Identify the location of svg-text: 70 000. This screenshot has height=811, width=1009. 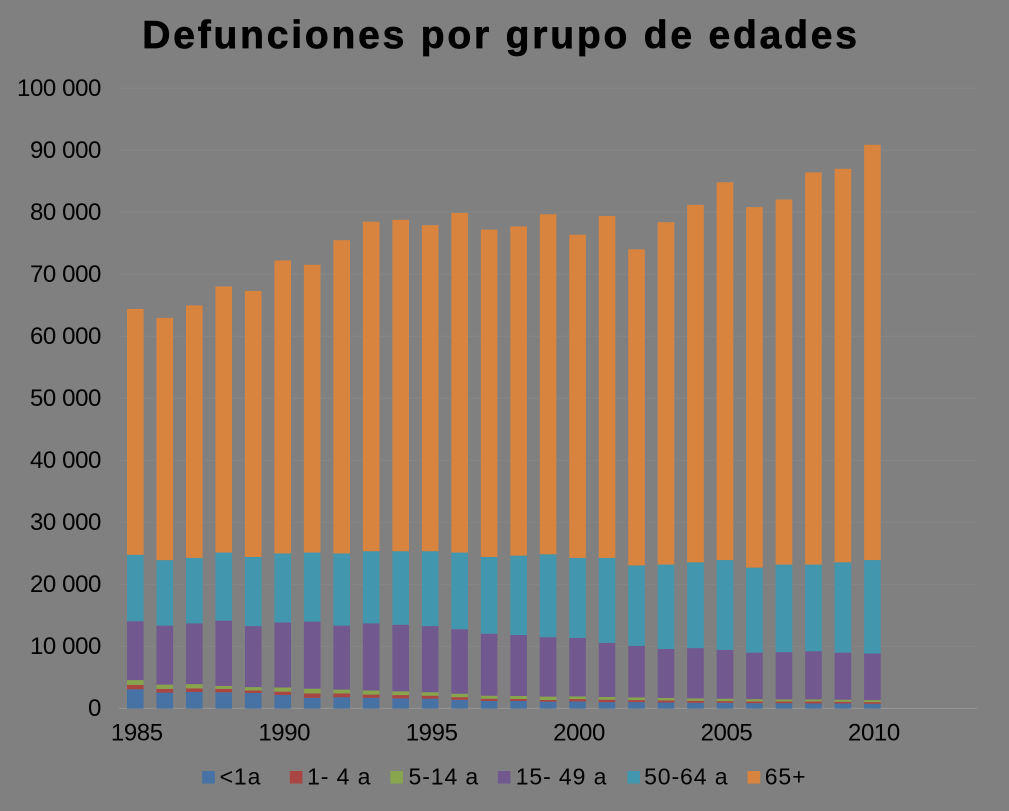
(65, 274).